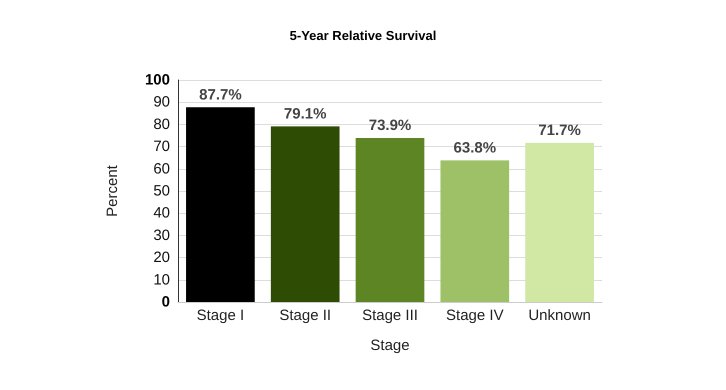  What do you see at coordinates (305, 315) in the screenshot?
I see `x-tick-label: Stage II` at bounding box center [305, 315].